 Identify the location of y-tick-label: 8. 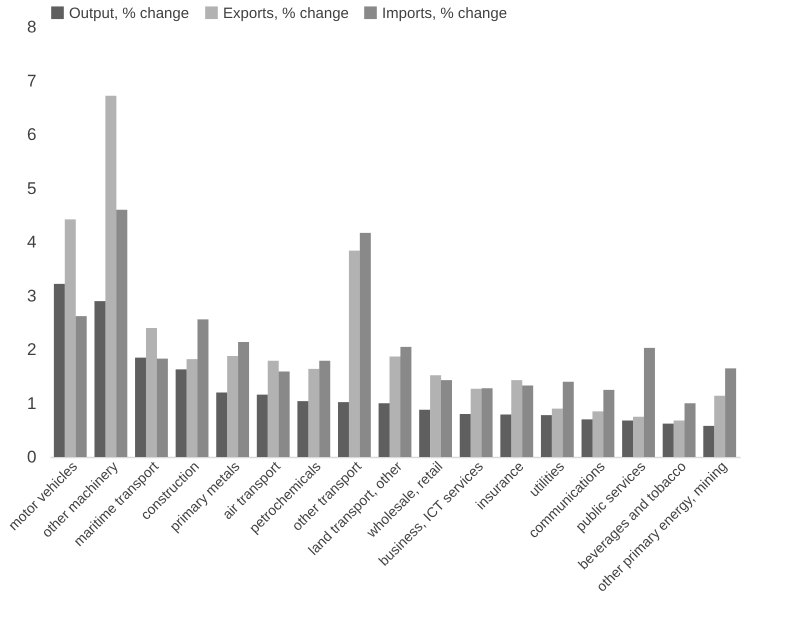
(31, 27).